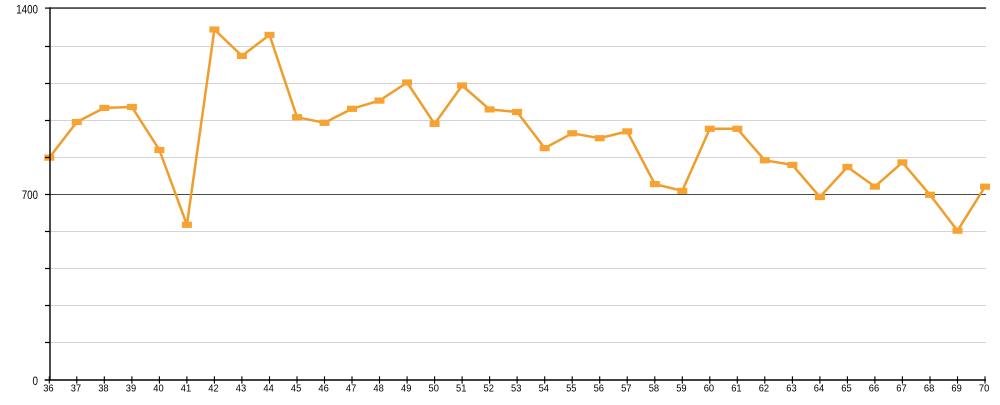 The width and height of the screenshot is (1000, 405). I want to click on svg-text: 69, so click(956, 388).